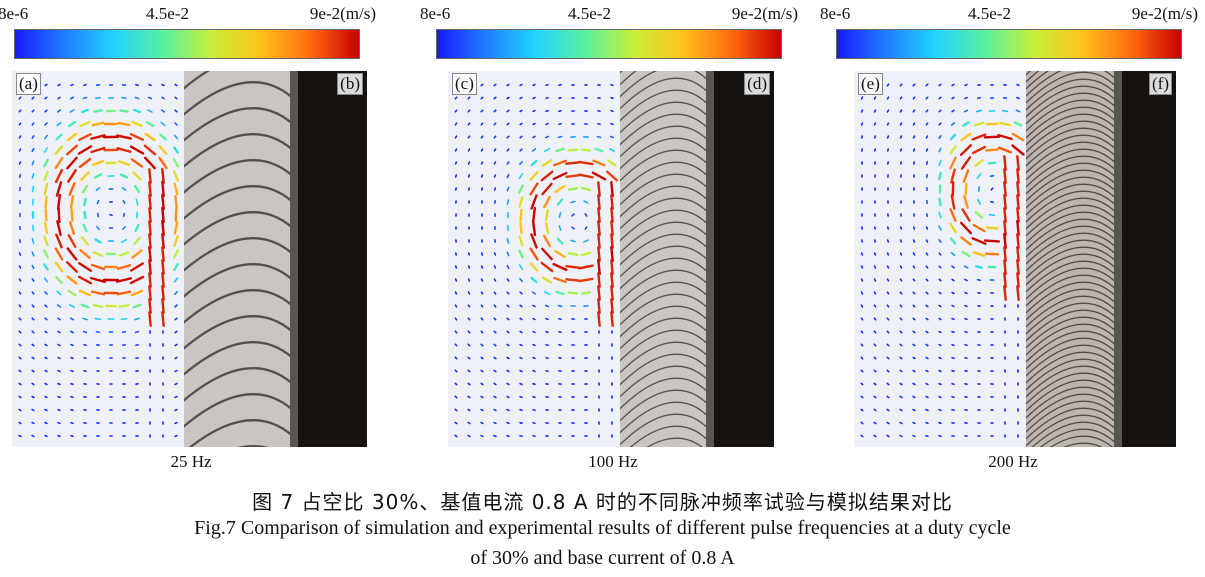  I want to click on simulation-panel-c: (c), so click(534, 259).